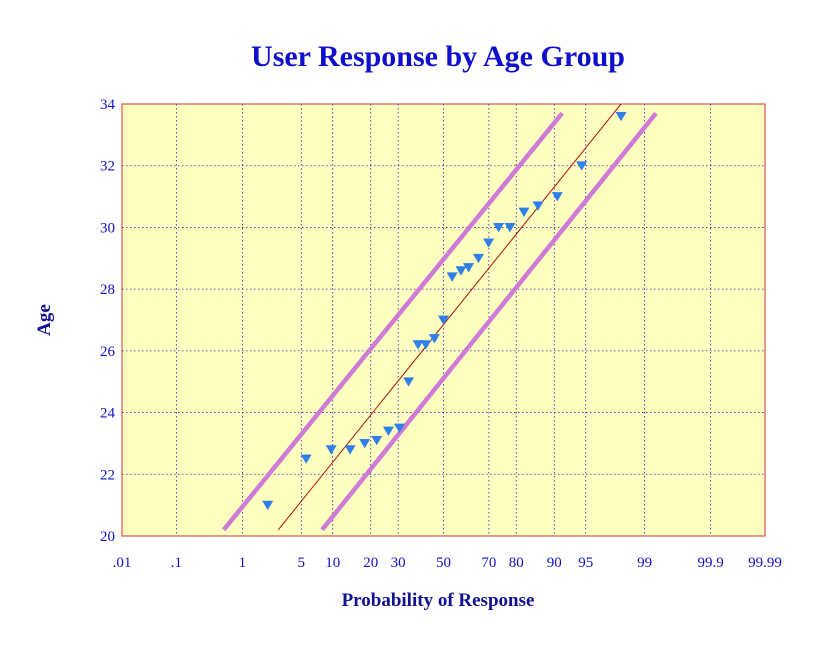 The height and width of the screenshot is (648, 828). Describe the element at coordinates (107, 537) in the screenshot. I see `y-tick-label: 20` at that location.